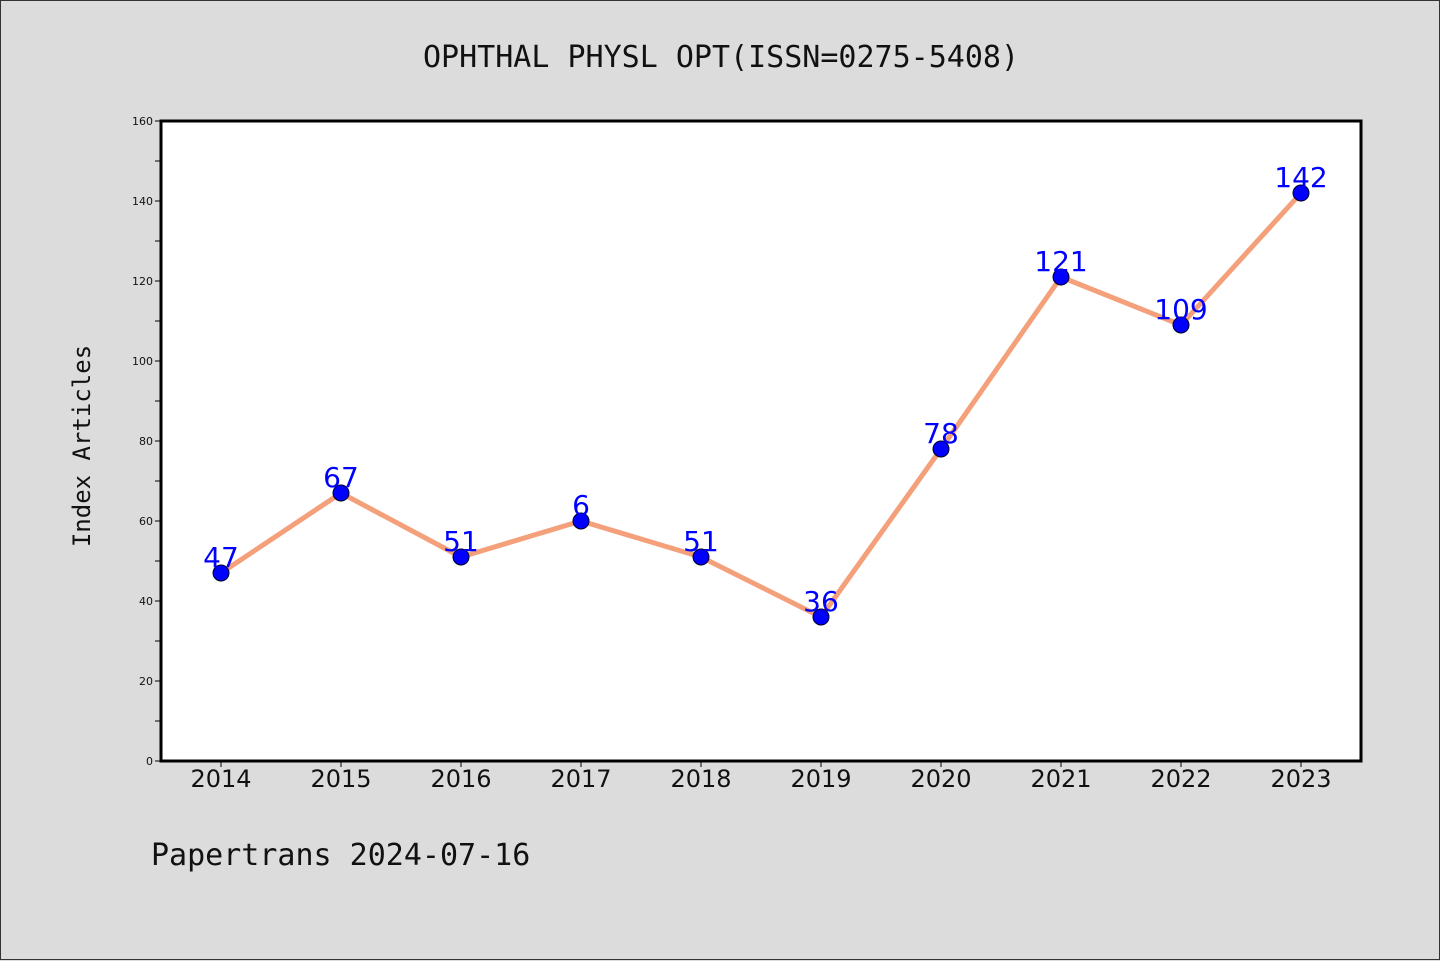 This screenshot has height=961, width=1440. Describe the element at coordinates (146, 601) in the screenshot. I see `y-tick-label: 40` at that location.